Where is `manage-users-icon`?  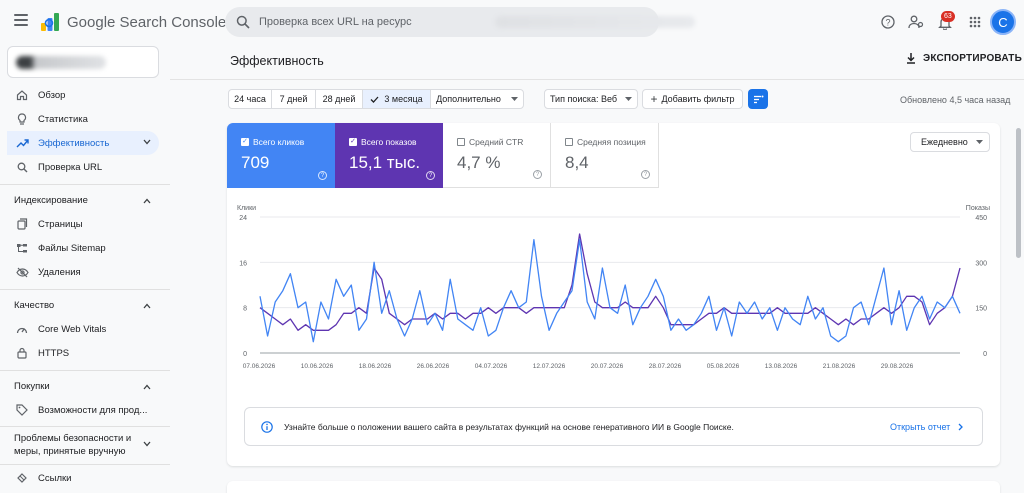
manage-users-icon is located at coordinates (916, 22).